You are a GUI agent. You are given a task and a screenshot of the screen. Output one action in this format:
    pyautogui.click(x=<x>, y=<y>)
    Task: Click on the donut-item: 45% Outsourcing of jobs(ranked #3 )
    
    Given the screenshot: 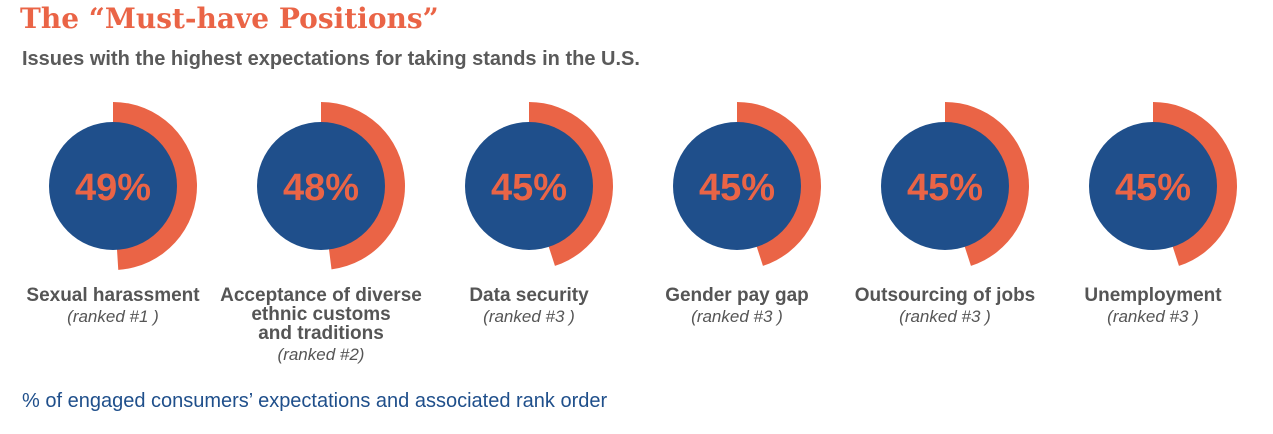 What is the action you would take?
    pyautogui.click(x=945, y=214)
    